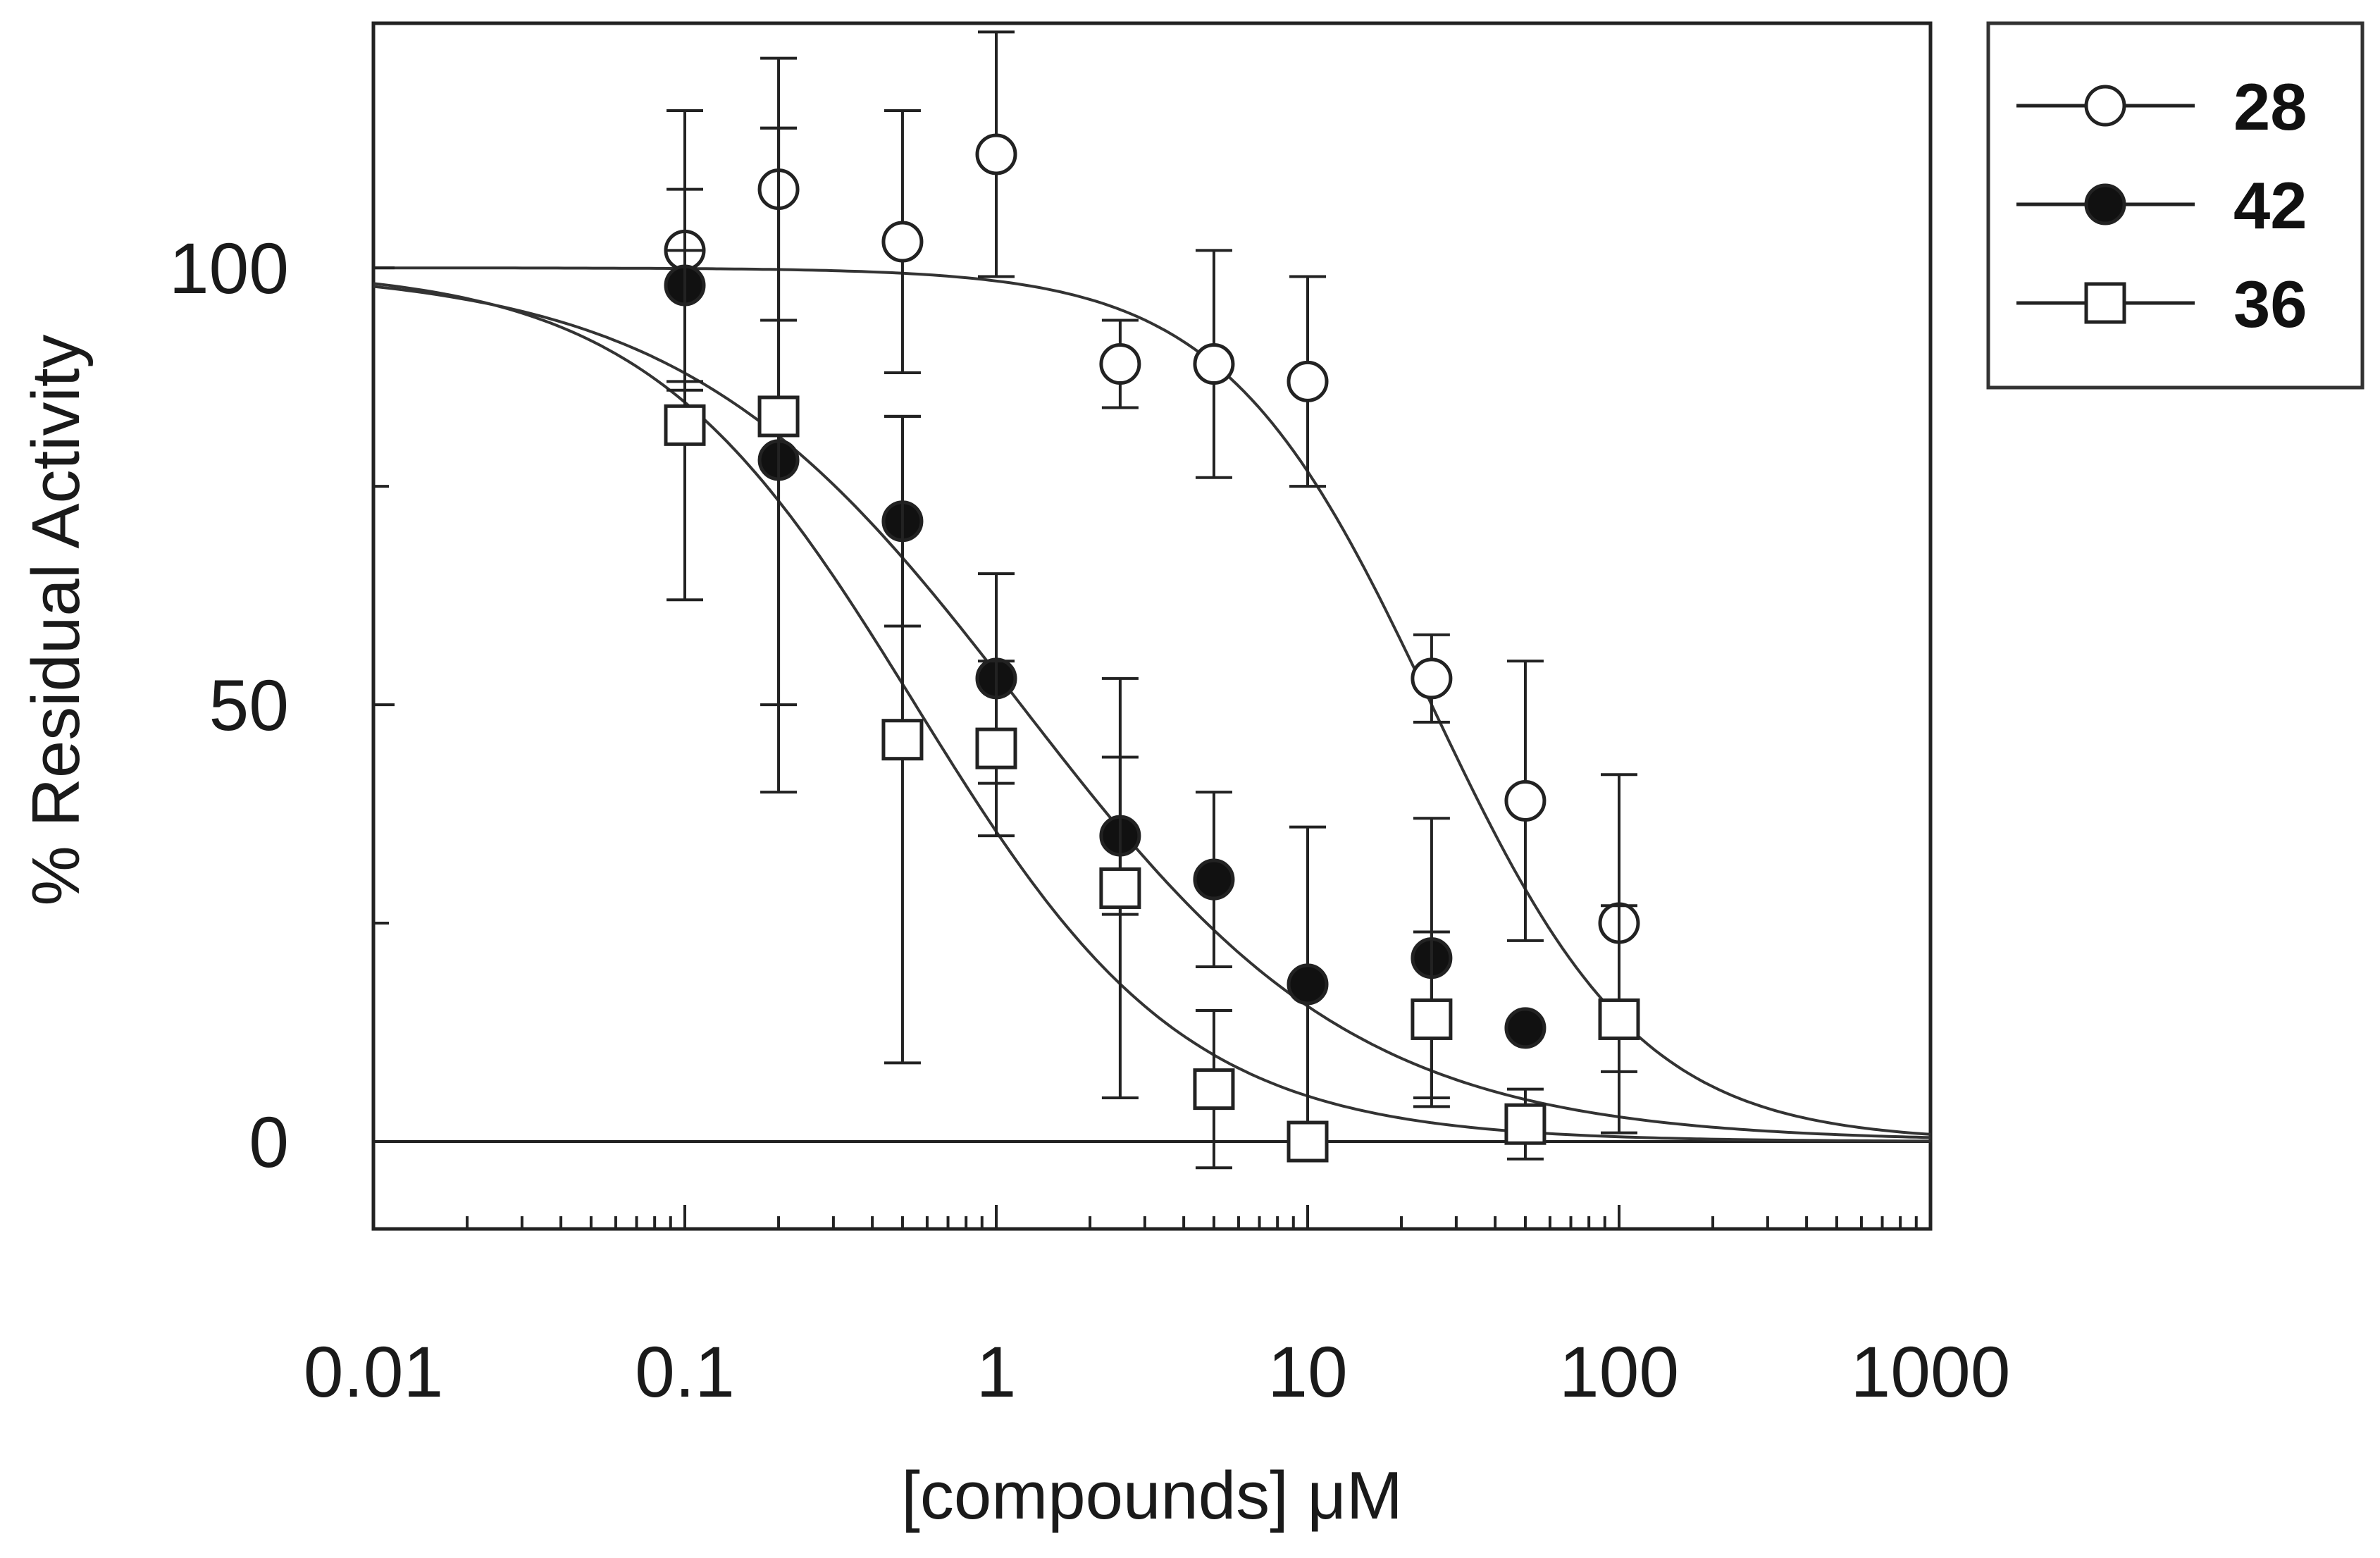 The width and height of the screenshot is (2380, 1558). Describe the element at coordinates (2270, 107) in the screenshot. I see `legend-label-28: 28` at that location.